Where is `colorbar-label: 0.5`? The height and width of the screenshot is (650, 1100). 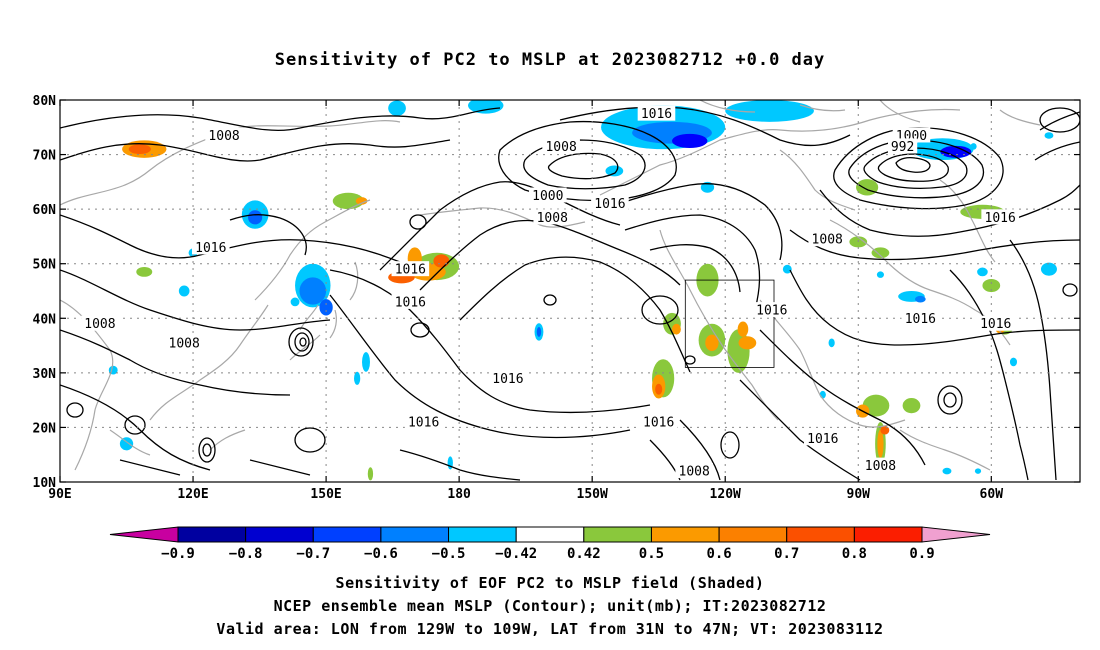 colorbar-label: 0.5 is located at coordinates (651, 554).